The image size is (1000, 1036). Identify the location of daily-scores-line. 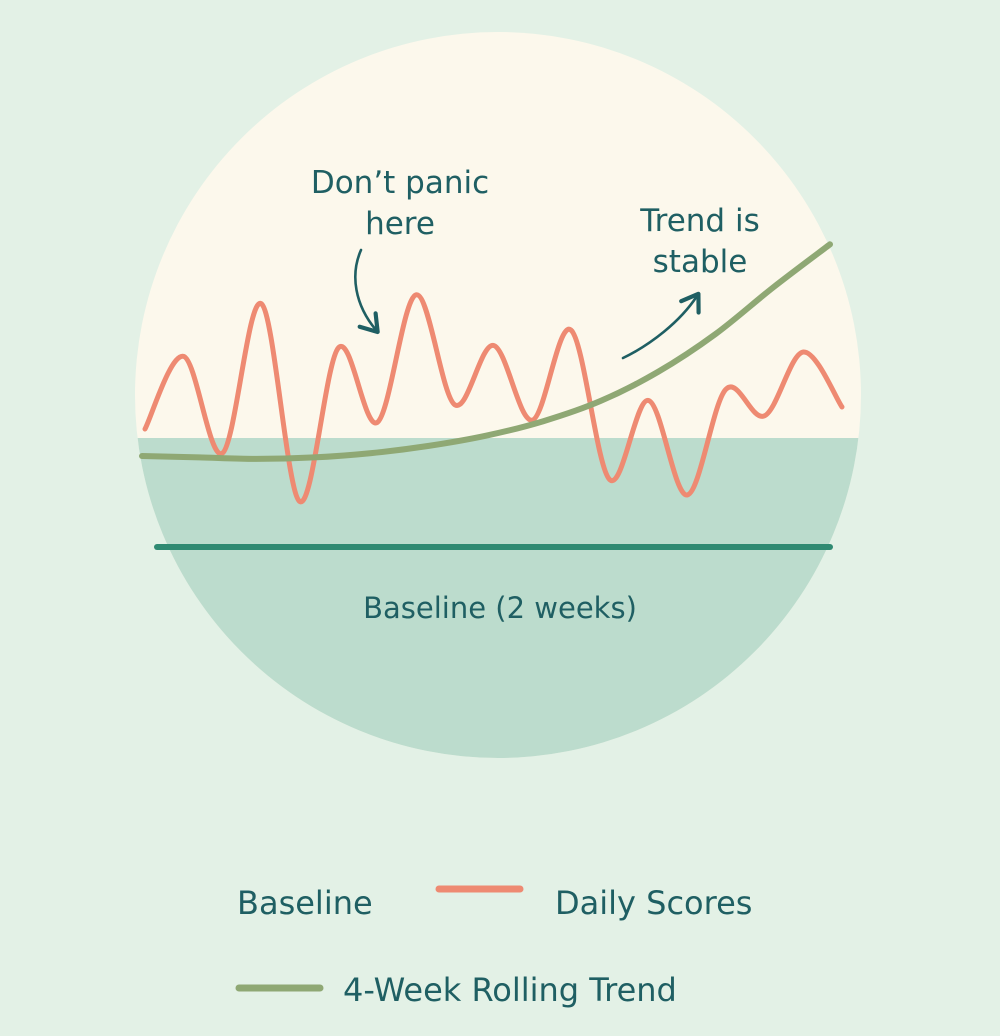
(493, 398).